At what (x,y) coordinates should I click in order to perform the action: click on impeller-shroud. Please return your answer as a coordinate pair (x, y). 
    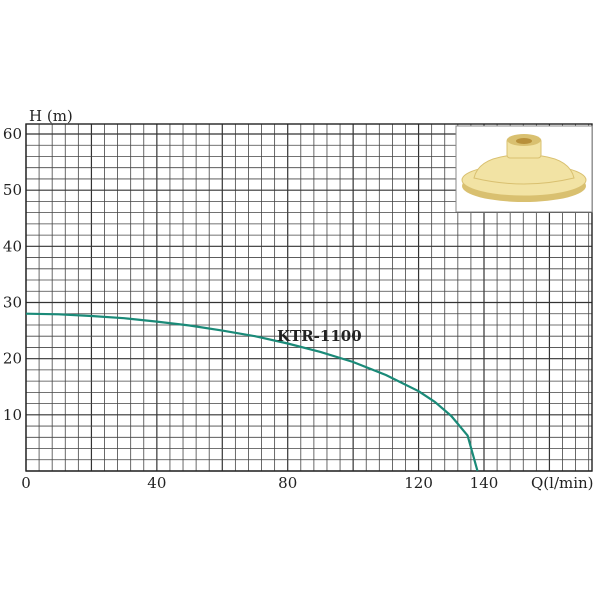
    Looking at the image, I should click on (524, 170).